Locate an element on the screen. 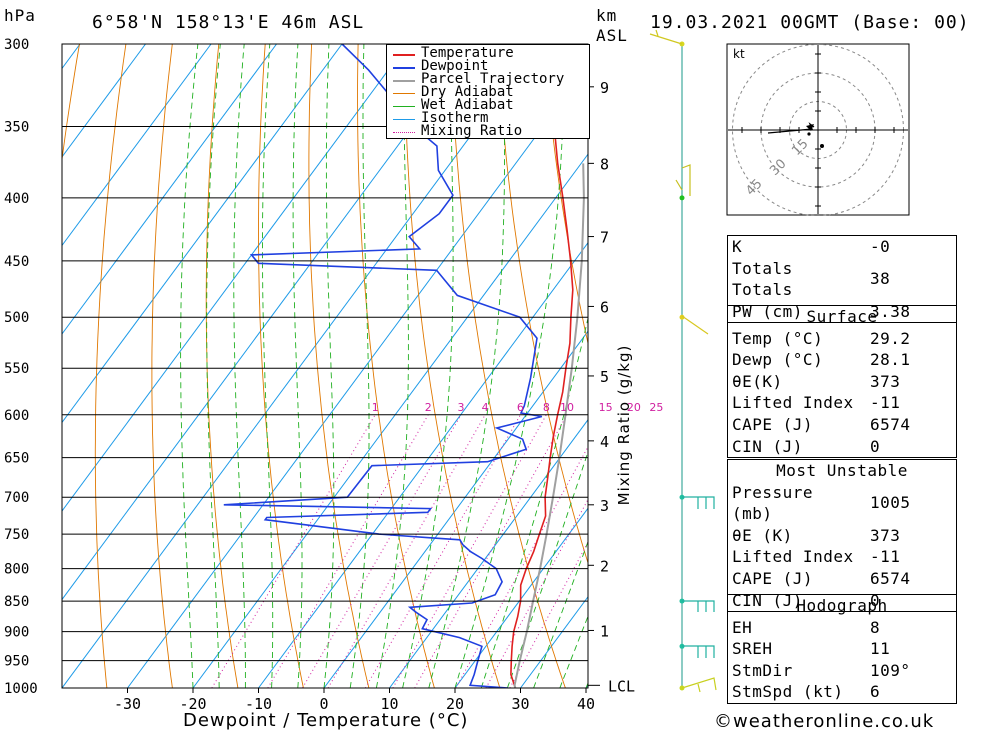  copyright-link: ©weatheronline.co.uk is located at coordinates (824, 721).